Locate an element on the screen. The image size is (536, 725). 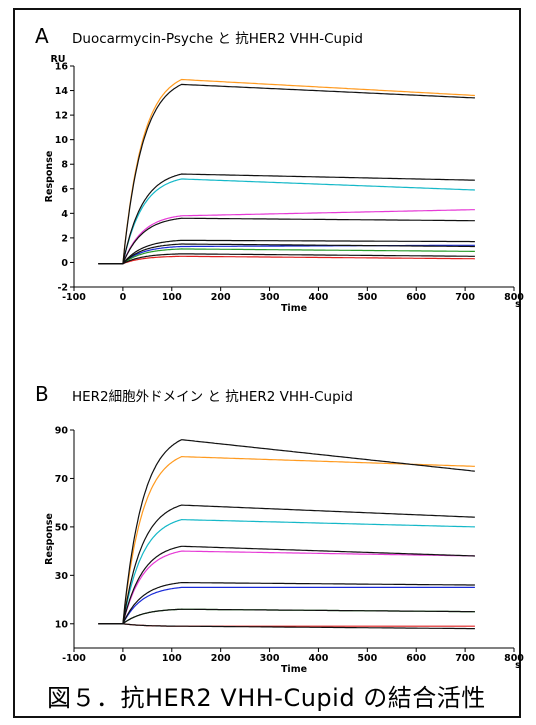
y-tick-label: 4 is located at coordinates (64, 214).